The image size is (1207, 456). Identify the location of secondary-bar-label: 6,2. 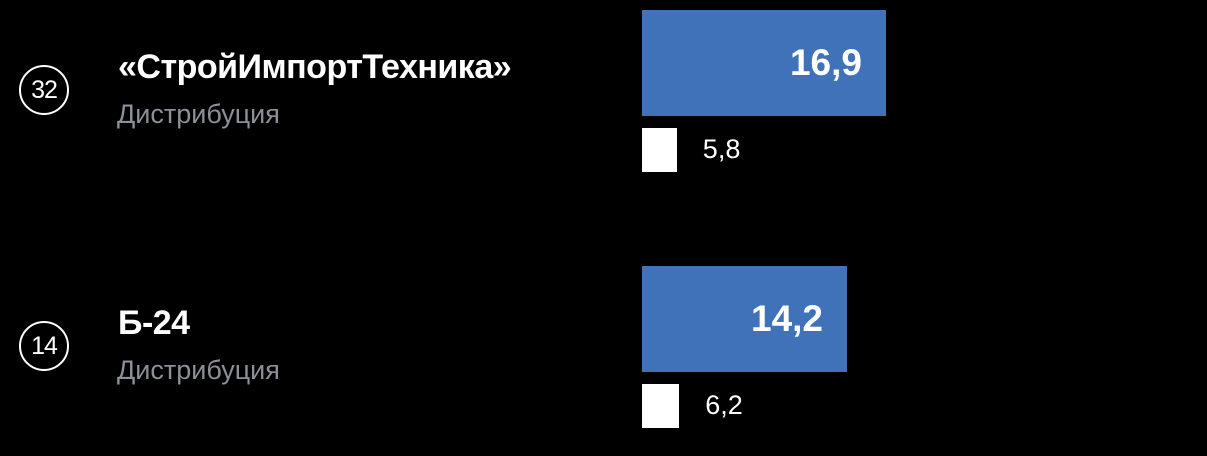
(724, 405).